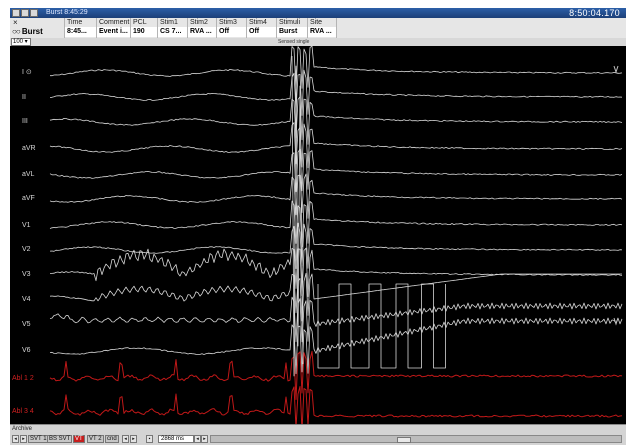 The image size is (626, 445). Describe the element at coordinates (26, 274) in the screenshot. I see `lead-label-v3: V3` at that location.